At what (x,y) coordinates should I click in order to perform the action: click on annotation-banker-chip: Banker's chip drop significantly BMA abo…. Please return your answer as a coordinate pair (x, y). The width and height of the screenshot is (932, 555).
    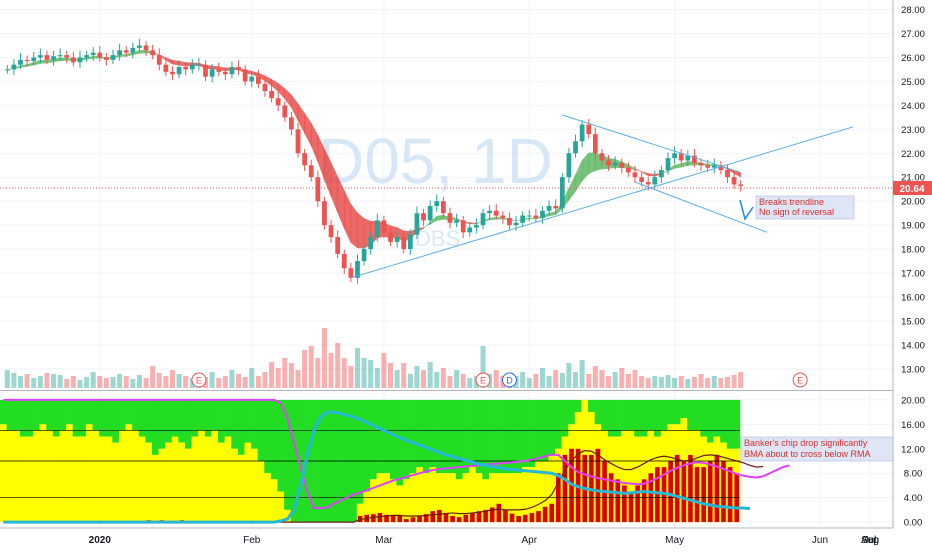
    Looking at the image, I should click on (817, 449).